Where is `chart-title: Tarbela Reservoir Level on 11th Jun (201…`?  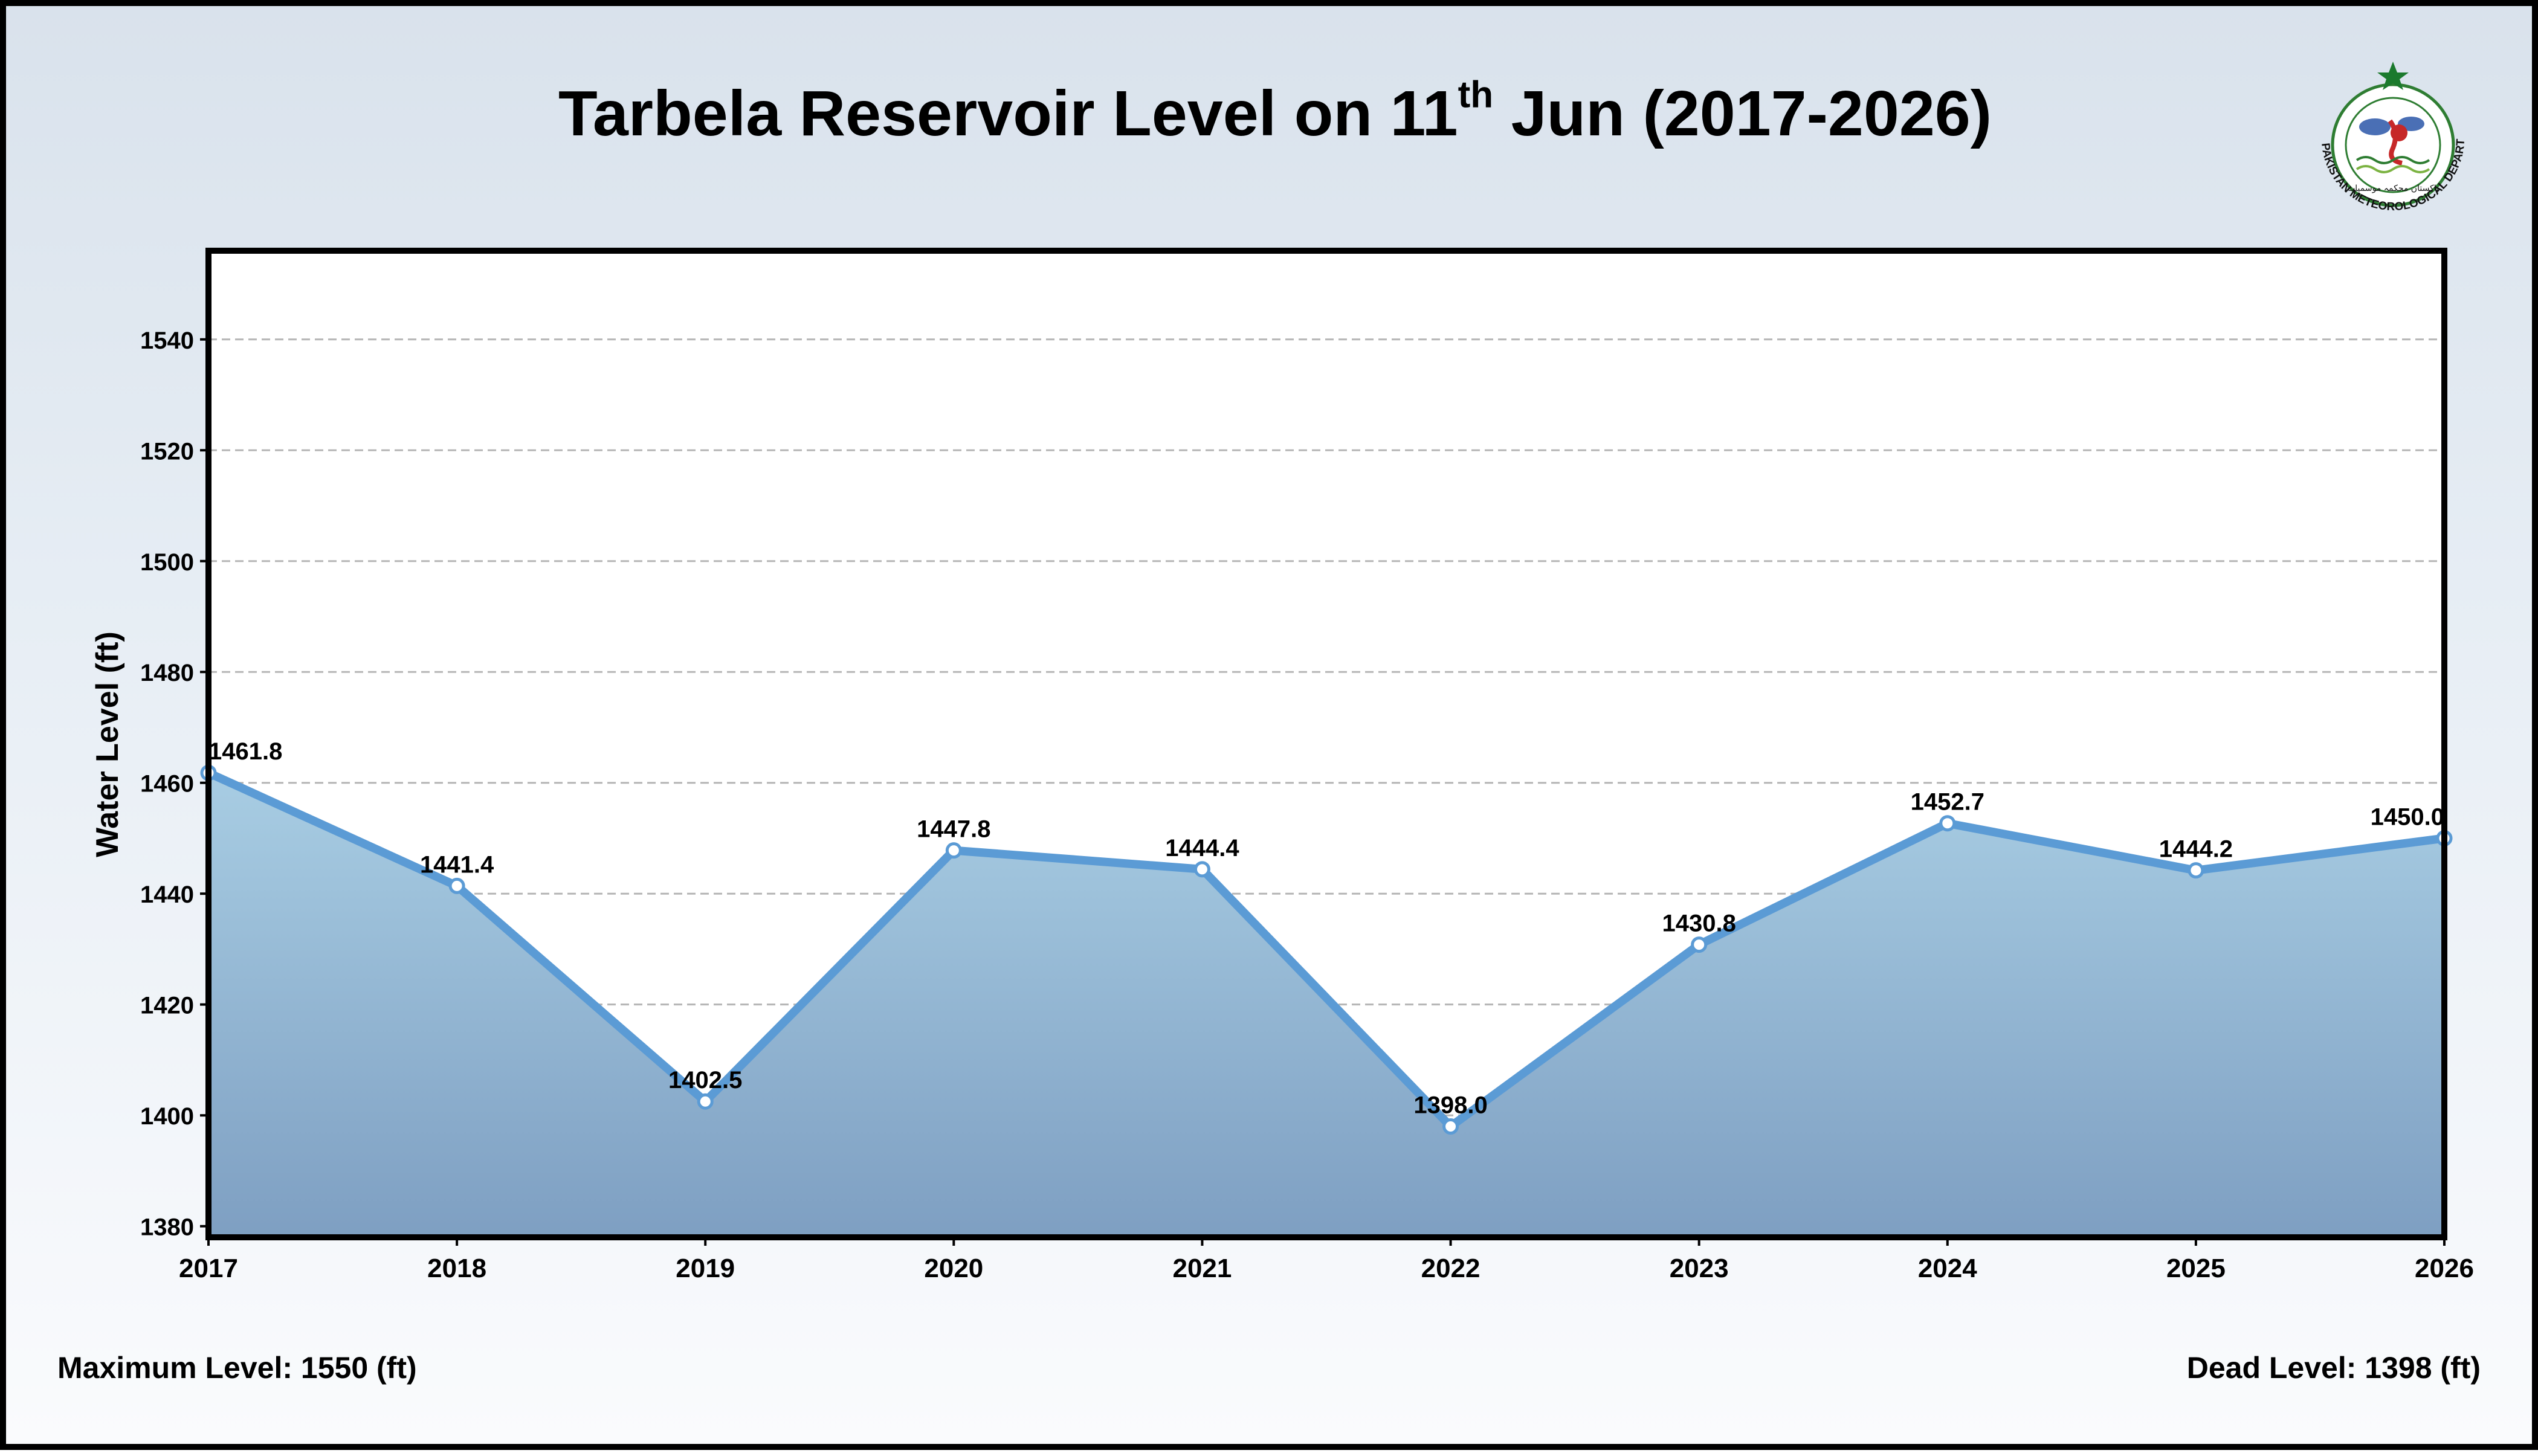 chart-title: Tarbela Reservoir Level on 11th Jun (201… is located at coordinates (1272, 112).